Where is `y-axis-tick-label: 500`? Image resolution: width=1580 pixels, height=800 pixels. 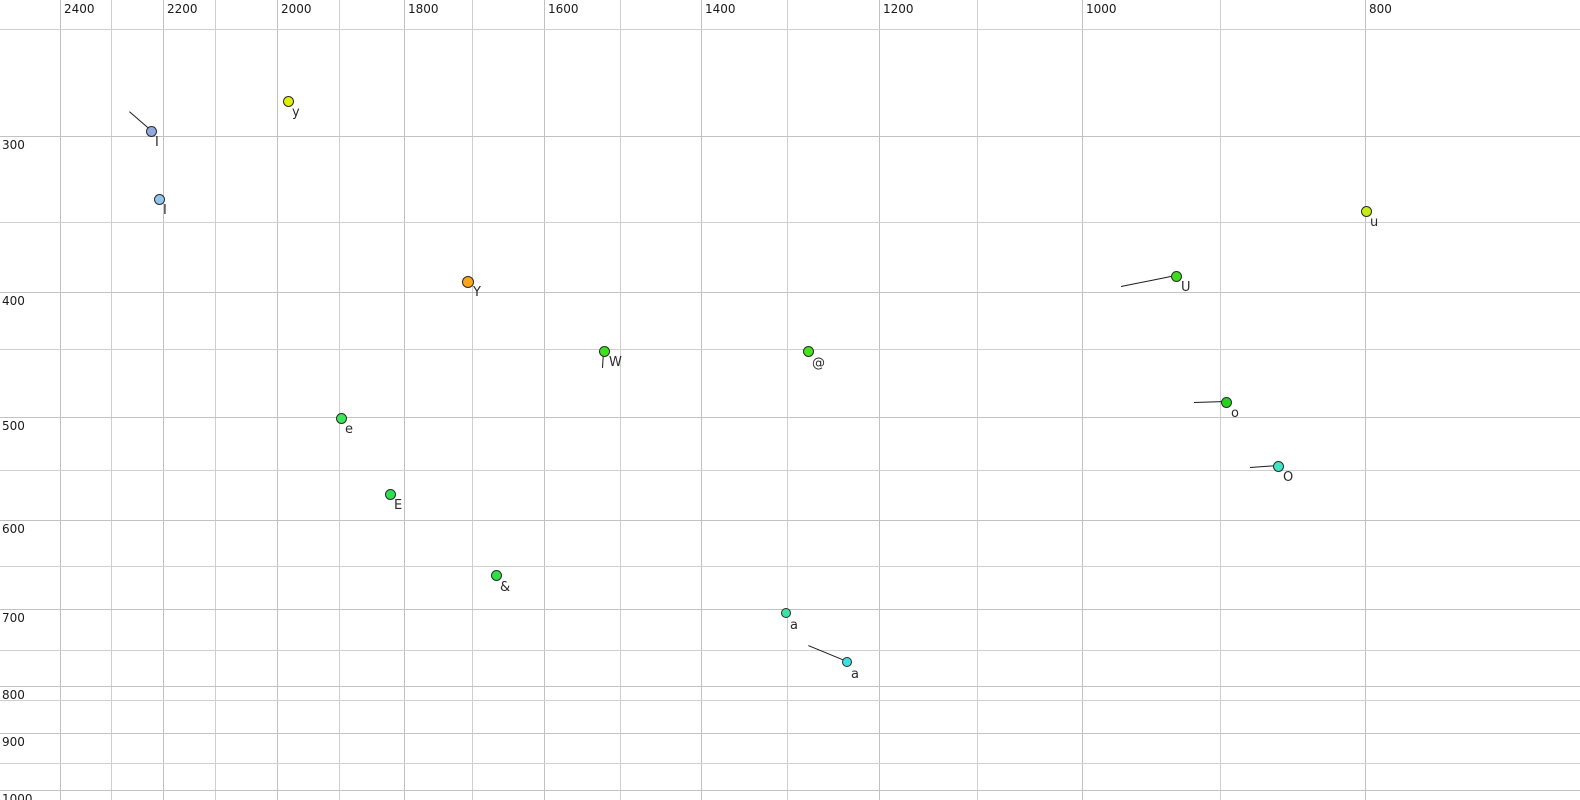
y-axis-tick-label: 500 is located at coordinates (13, 426).